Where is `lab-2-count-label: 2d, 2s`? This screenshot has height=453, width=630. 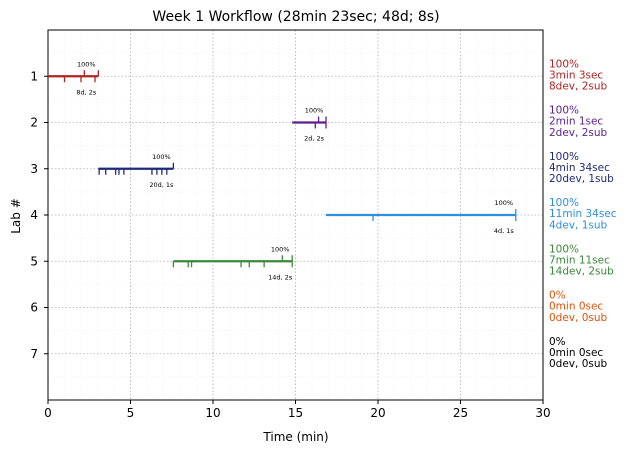 lab-2-count-label: 2d, 2s is located at coordinates (314, 139).